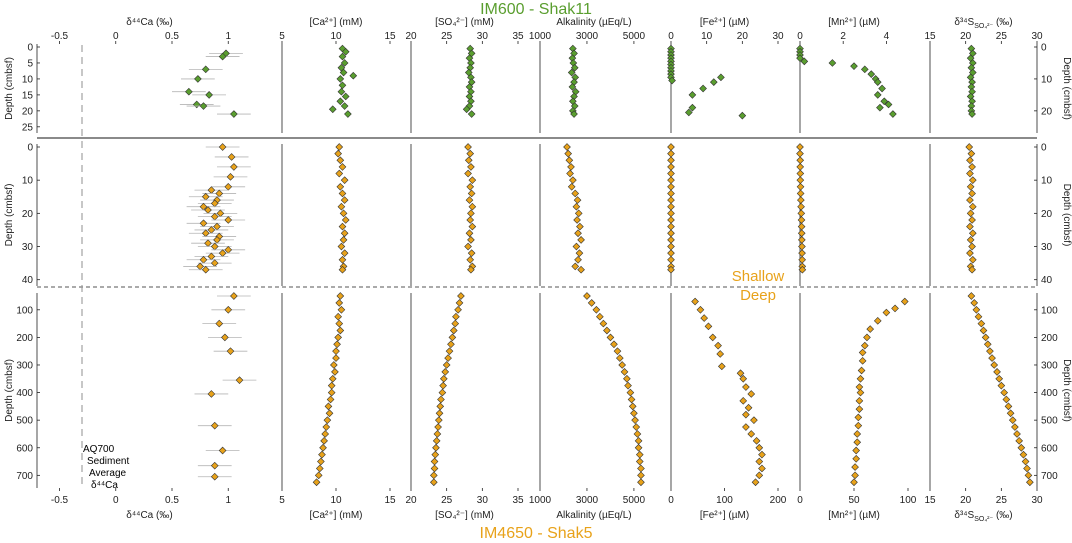 The image size is (1072, 543). I want to click on top-xtick-label-ca44: 1, so click(228, 36).